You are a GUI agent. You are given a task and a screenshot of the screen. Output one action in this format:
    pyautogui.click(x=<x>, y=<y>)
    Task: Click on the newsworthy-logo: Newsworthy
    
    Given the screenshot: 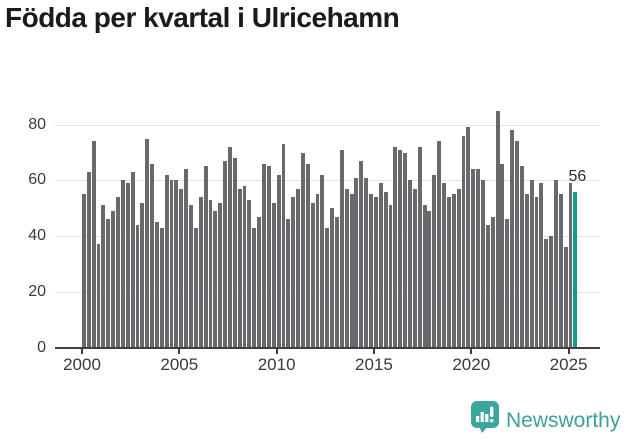 What is the action you would take?
    pyautogui.click(x=545, y=420)
    